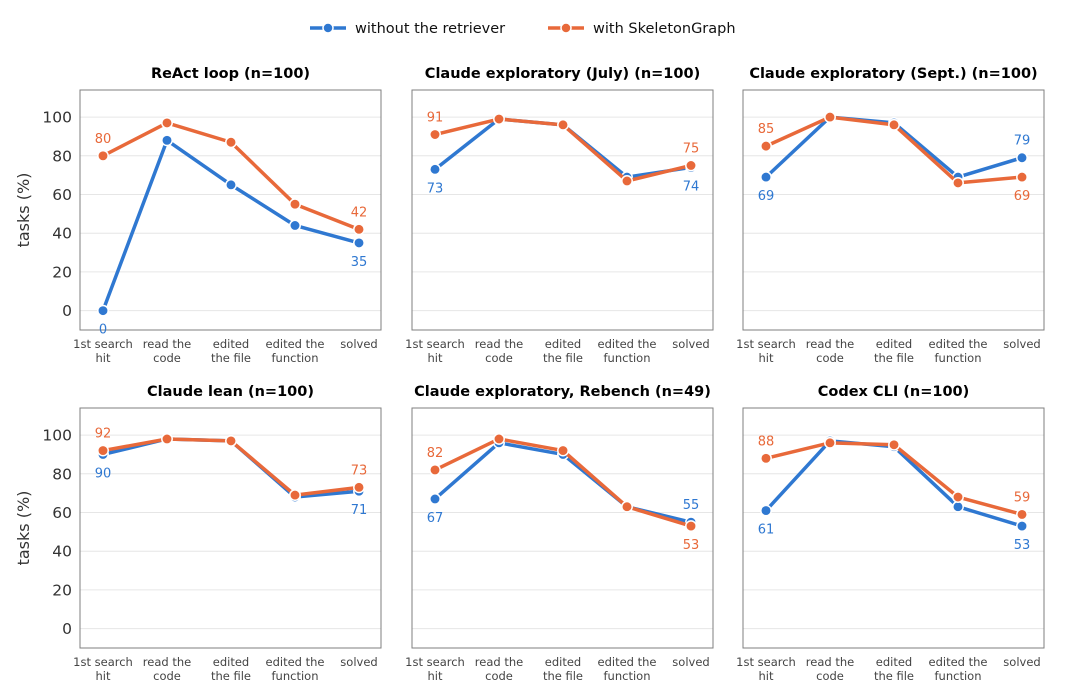  What do you see at coordinates (62, 513) in the screenshot?
I see `y-tick-label: 60` at bounding box center [62, 513].